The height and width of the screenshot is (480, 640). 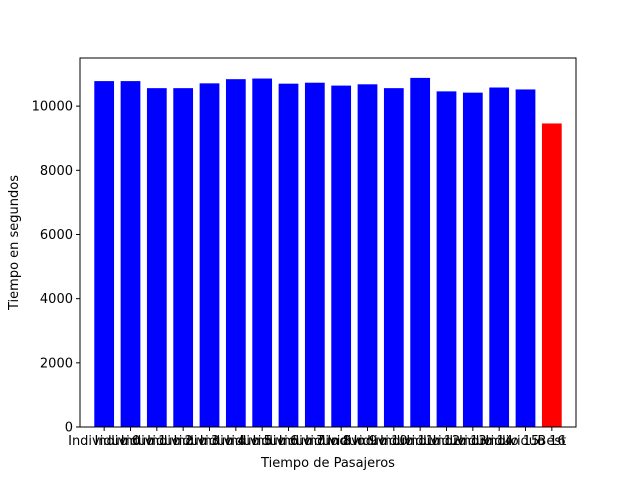 What do you see at coordinates (315, 441) in the screenshot?
I see `x-tick-label: Individuo 8` at bounding box center [315, 441].